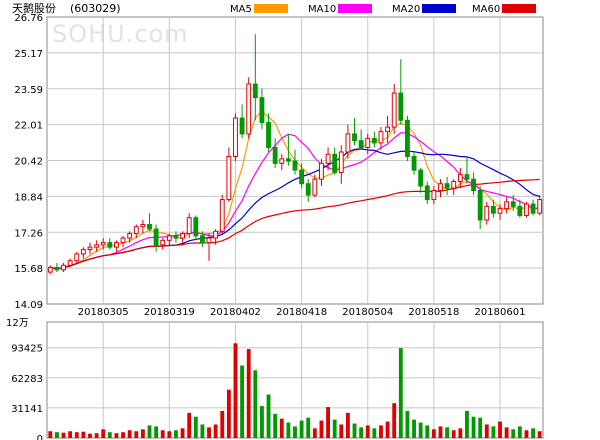  Describe the element at coordinates (383, 9) in the screenshot. I see `ma-legend: MA5 MA10 MA20 MA60` at that location.